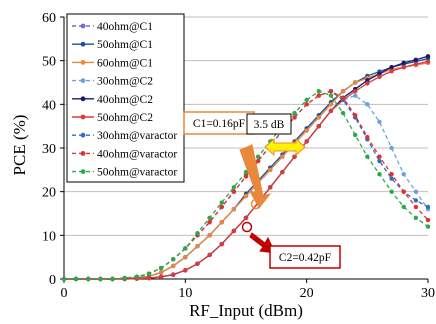 Image resolution: width=436 pixels, height=324 pixels. I want to click on legend-label: 40ohm@varactor, so click(137, 154).